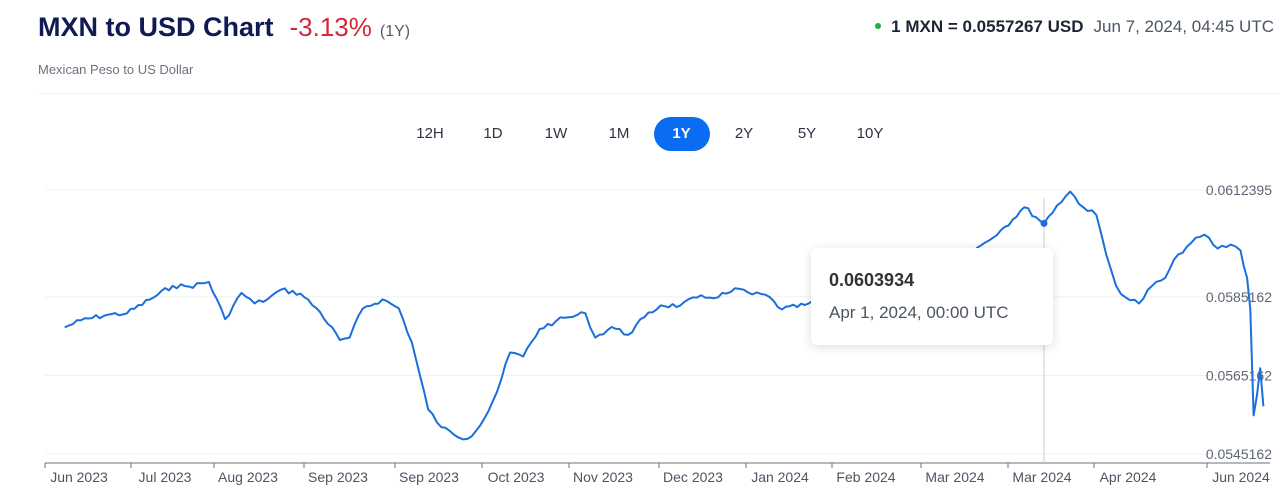 The width and height of the screenshot is (1280, 496). What do you see at coordinates (556, 133) in the screenshot?
I see `range-button-1w: 1W` at bounding box center [556, 133].